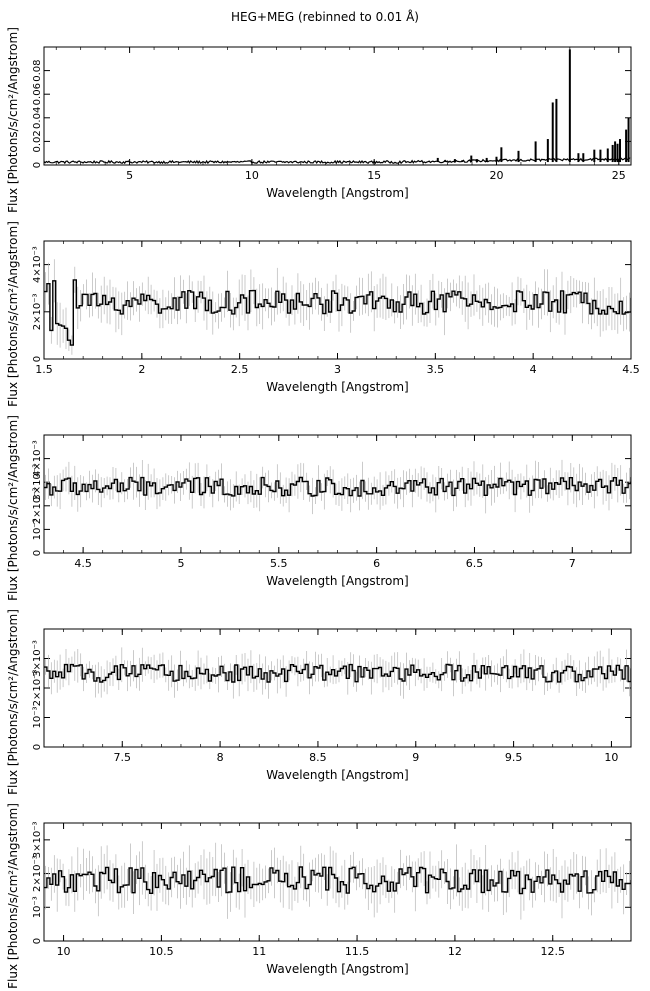  I want to click on x-tick-label: 4, so click(533, 369).